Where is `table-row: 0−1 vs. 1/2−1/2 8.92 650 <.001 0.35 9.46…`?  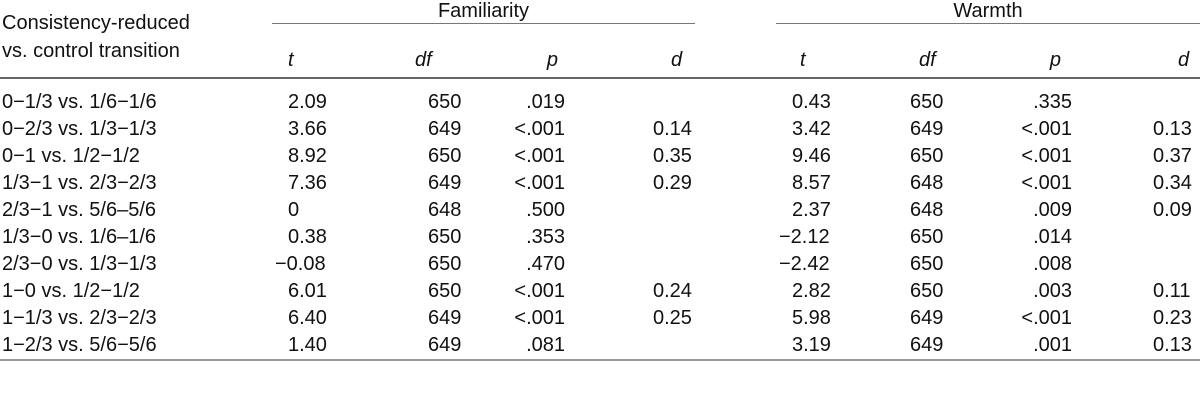
table-row: 0−1 vs. 1/2−1/2 8.92 650 <.001 0.35 9.46… is located at coordinates (600, 156).